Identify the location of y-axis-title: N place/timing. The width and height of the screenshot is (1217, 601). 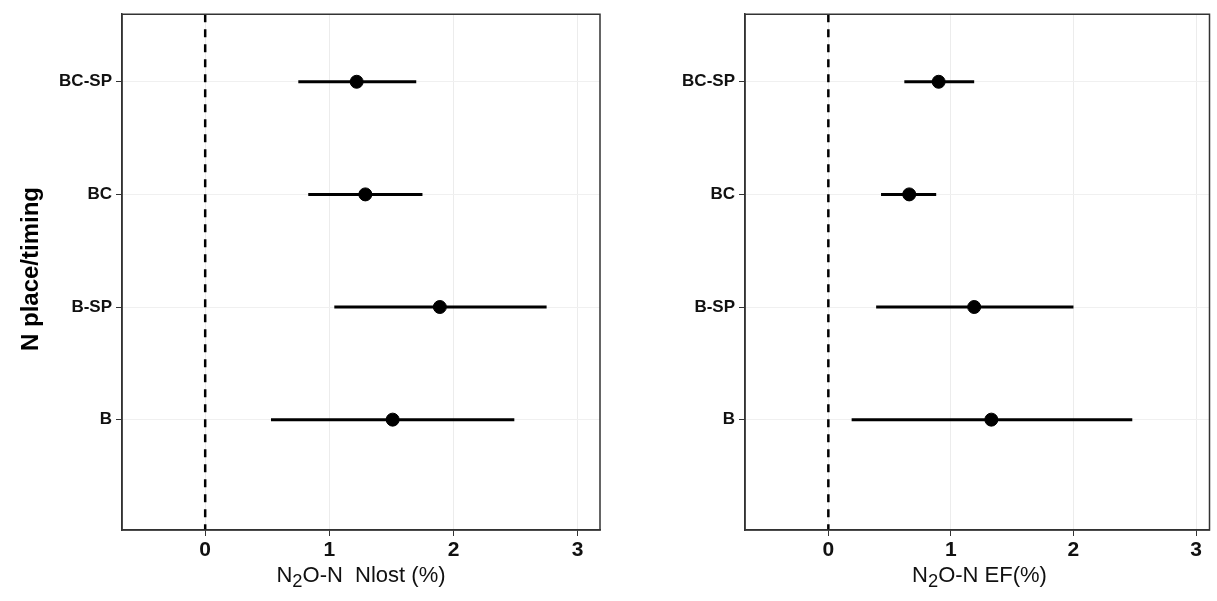
(30, 269).